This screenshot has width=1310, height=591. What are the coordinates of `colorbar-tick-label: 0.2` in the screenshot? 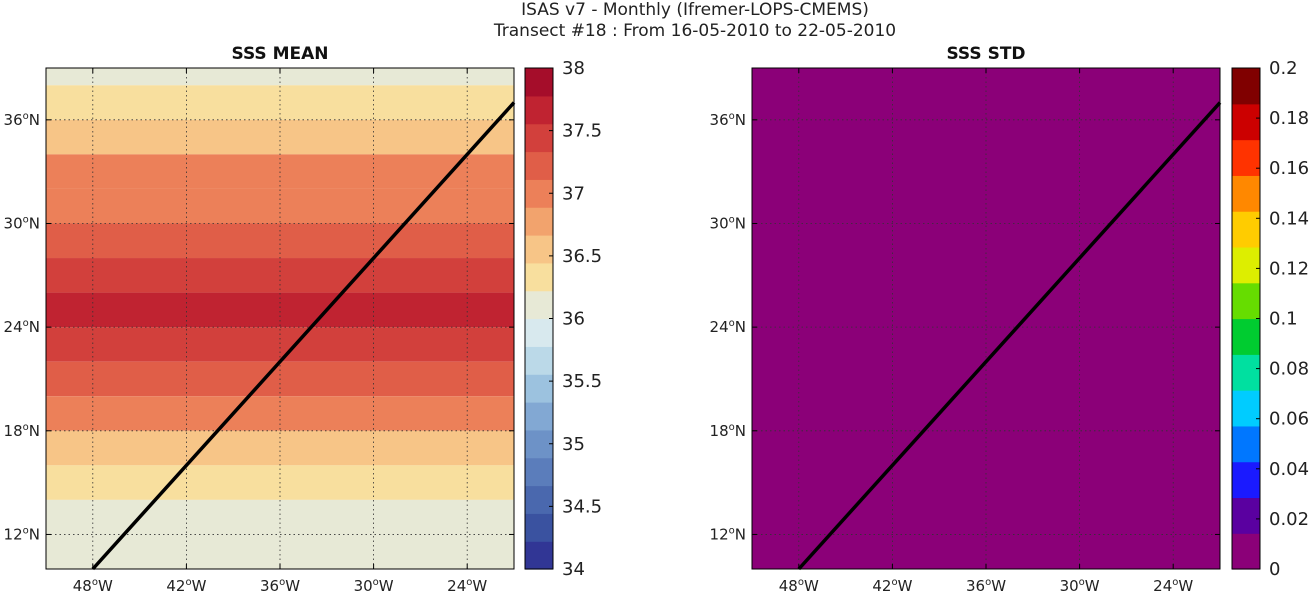 It's located at (1283, 68).